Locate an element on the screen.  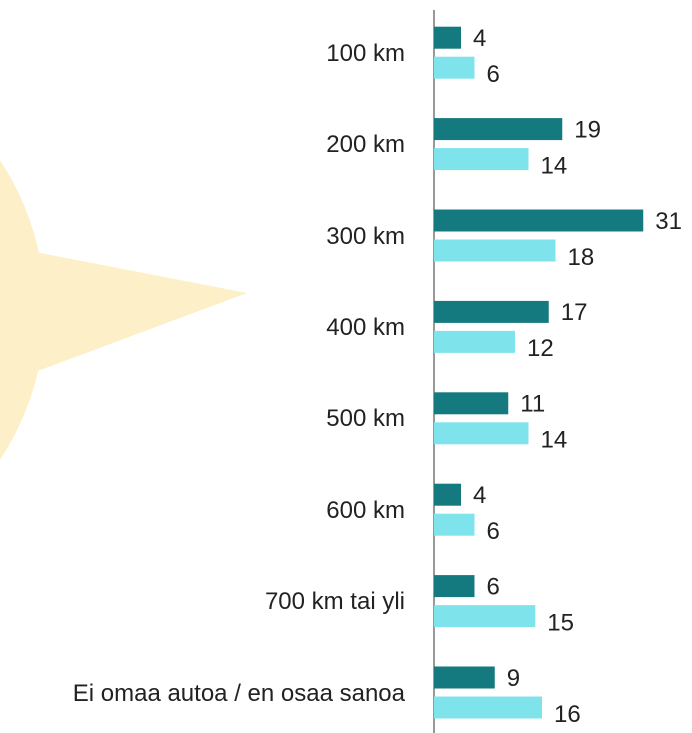
category-label: 700 km tai yli is located at coordinates (334, 602).